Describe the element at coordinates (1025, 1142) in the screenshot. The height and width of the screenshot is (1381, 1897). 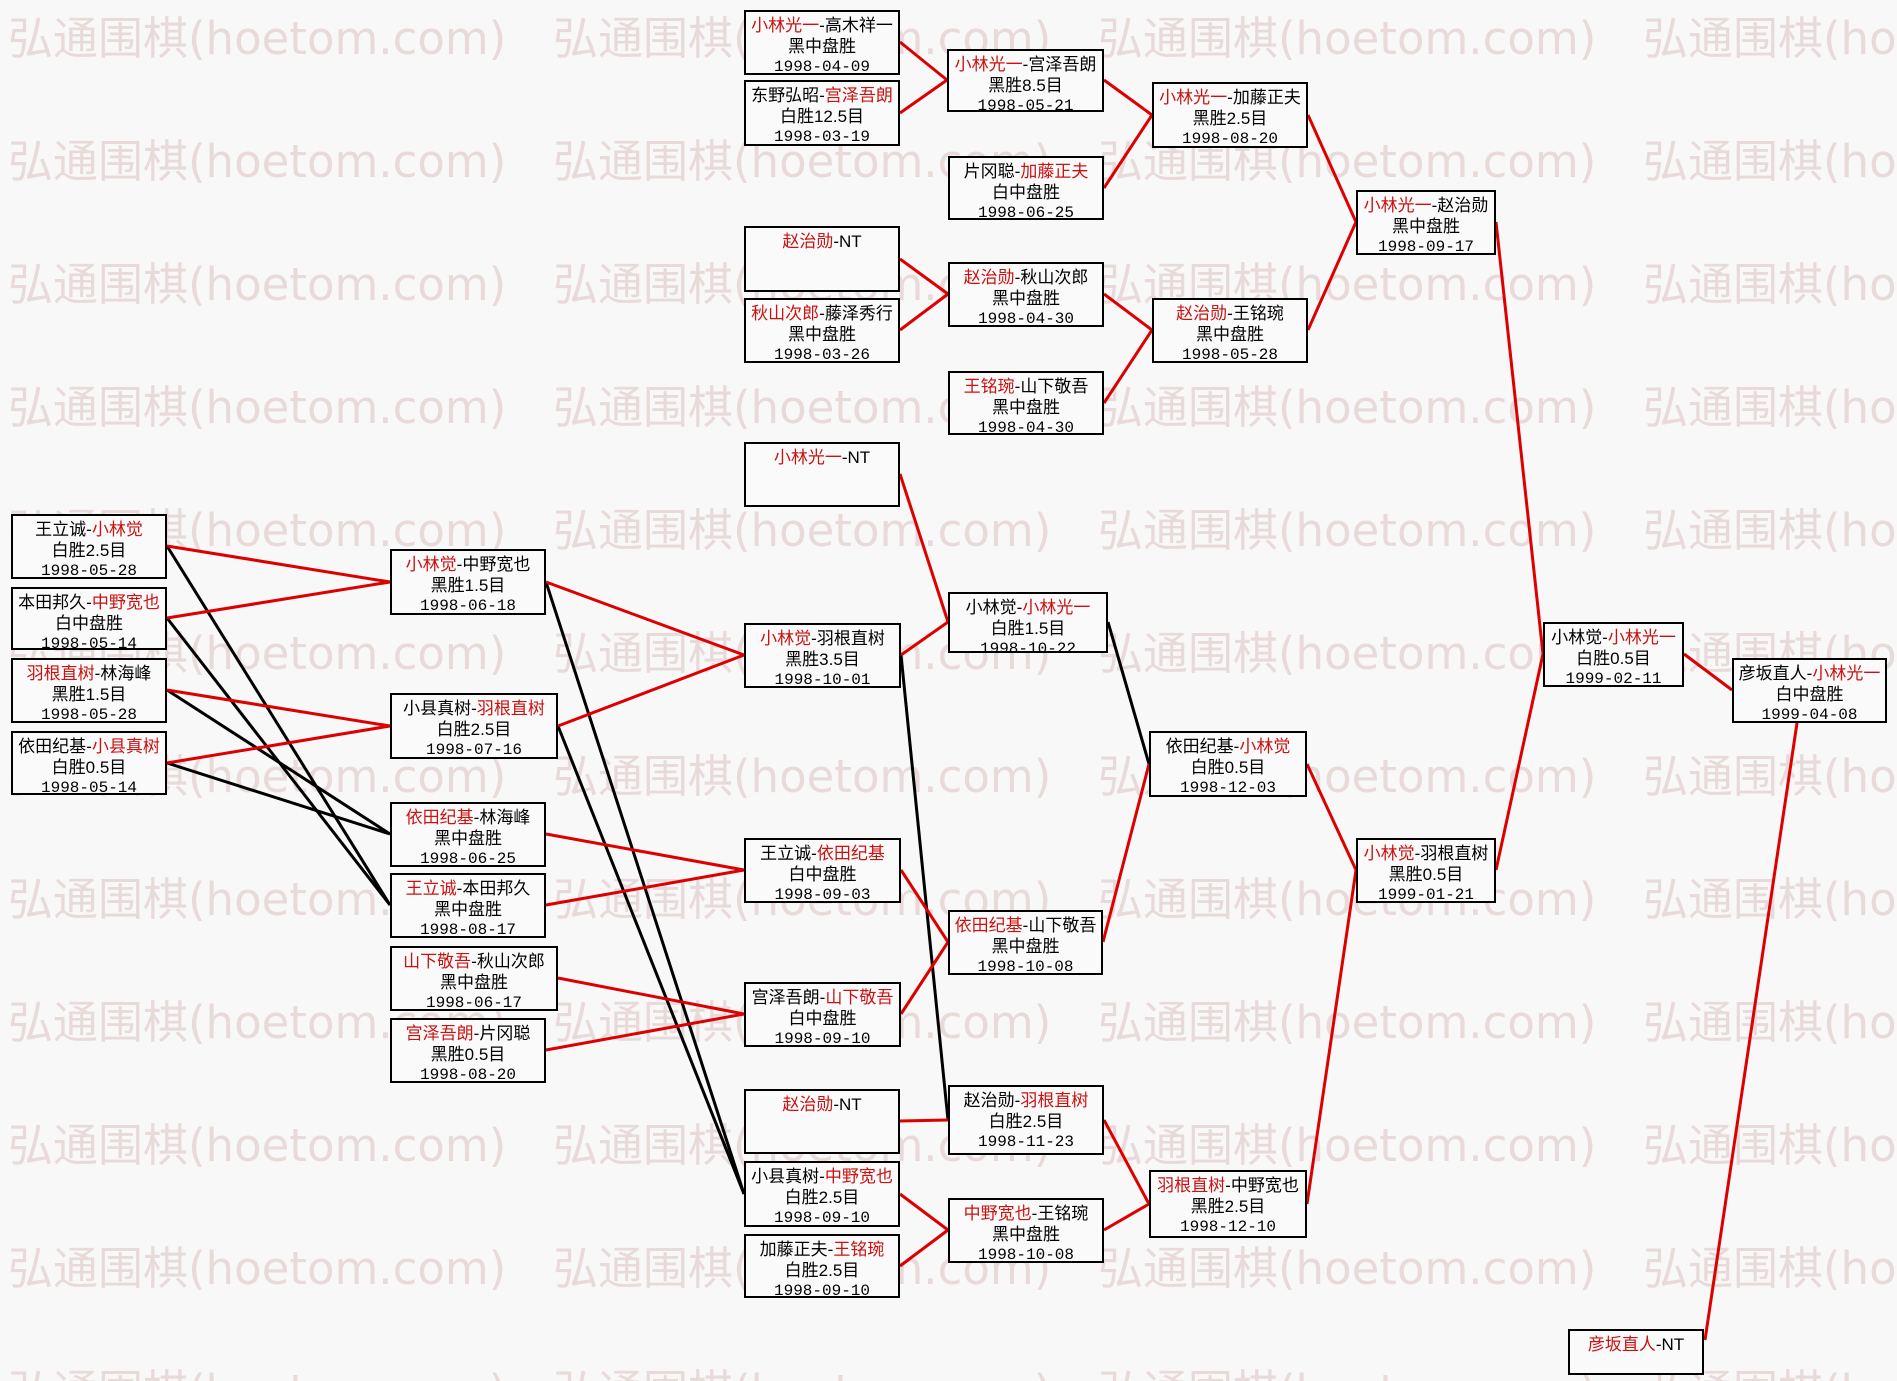
I see `game-date: 1998-11-23` at that location.